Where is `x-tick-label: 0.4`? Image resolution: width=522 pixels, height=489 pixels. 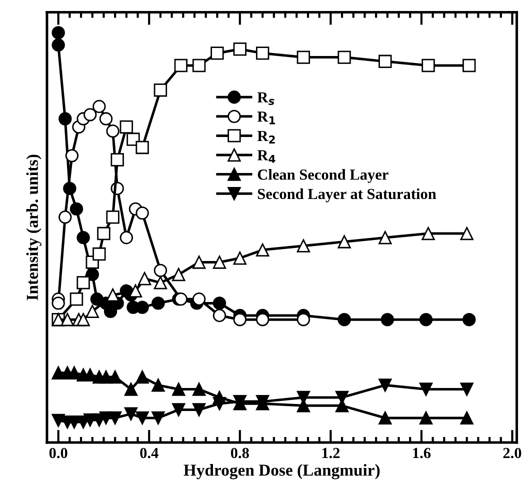 x-tick-label: 0.4 is located at coordinates (149, 453).